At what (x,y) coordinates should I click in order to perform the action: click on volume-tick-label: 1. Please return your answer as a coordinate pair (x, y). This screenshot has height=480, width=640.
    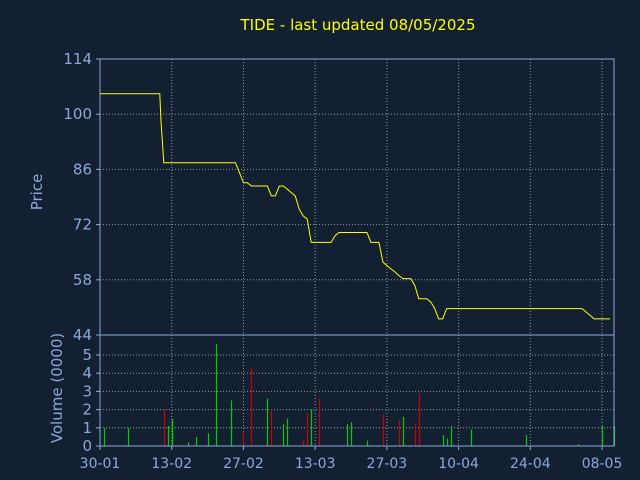
    Looking at the image, I should click on (87, 428).